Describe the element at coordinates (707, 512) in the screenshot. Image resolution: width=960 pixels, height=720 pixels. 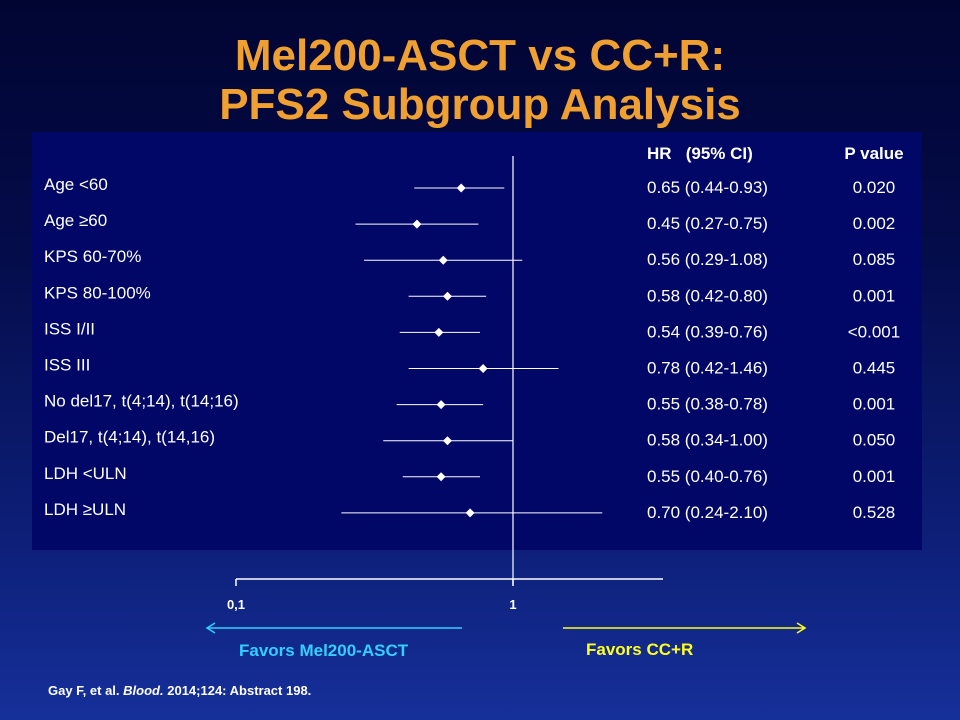
I see `hr-ci-value: 0.70 (0.24-2.10)` at that location.